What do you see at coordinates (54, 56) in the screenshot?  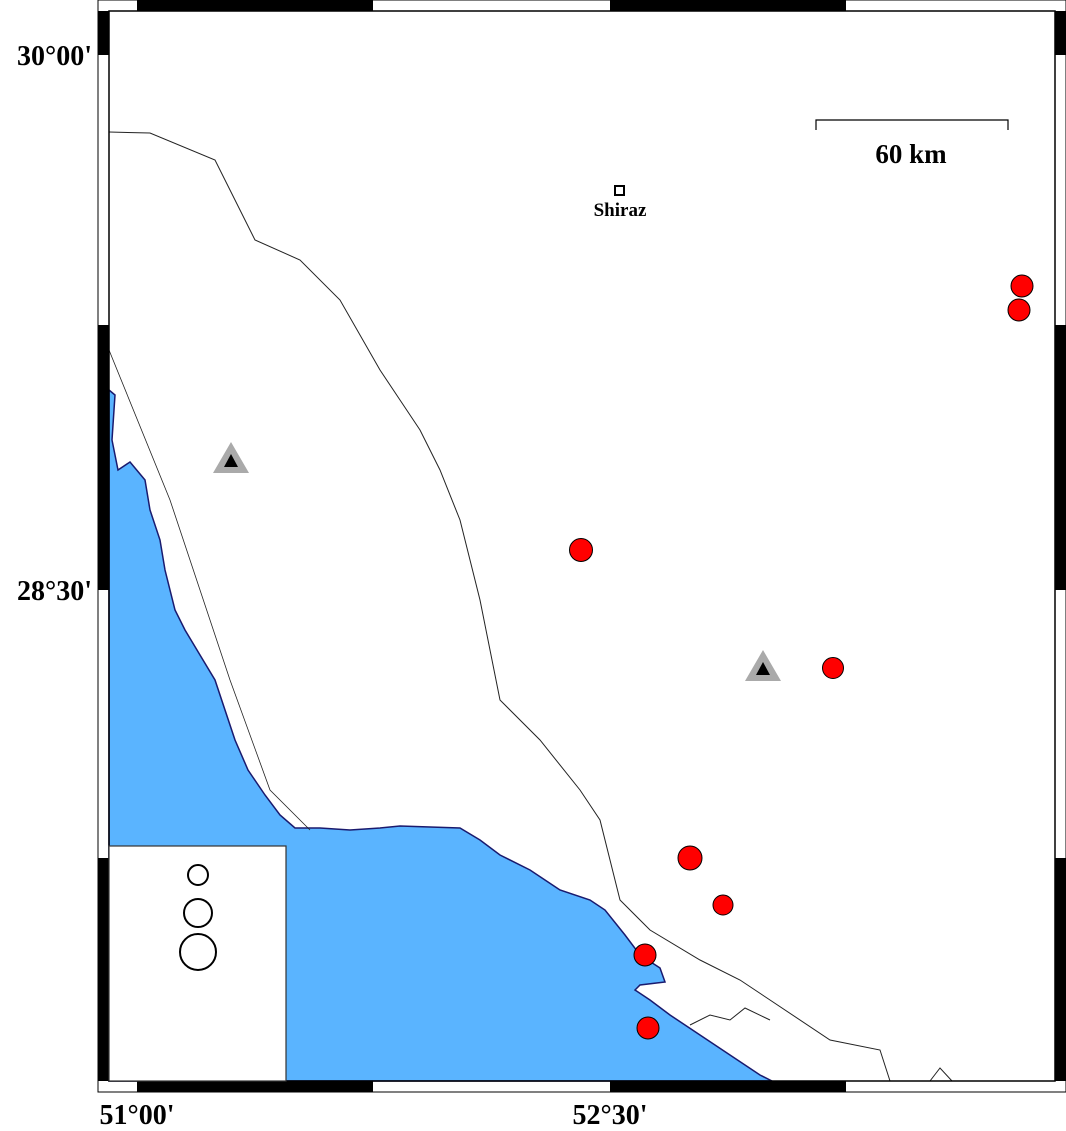 I see `lat-label: 30°00'` at bounding box center [54, 56].